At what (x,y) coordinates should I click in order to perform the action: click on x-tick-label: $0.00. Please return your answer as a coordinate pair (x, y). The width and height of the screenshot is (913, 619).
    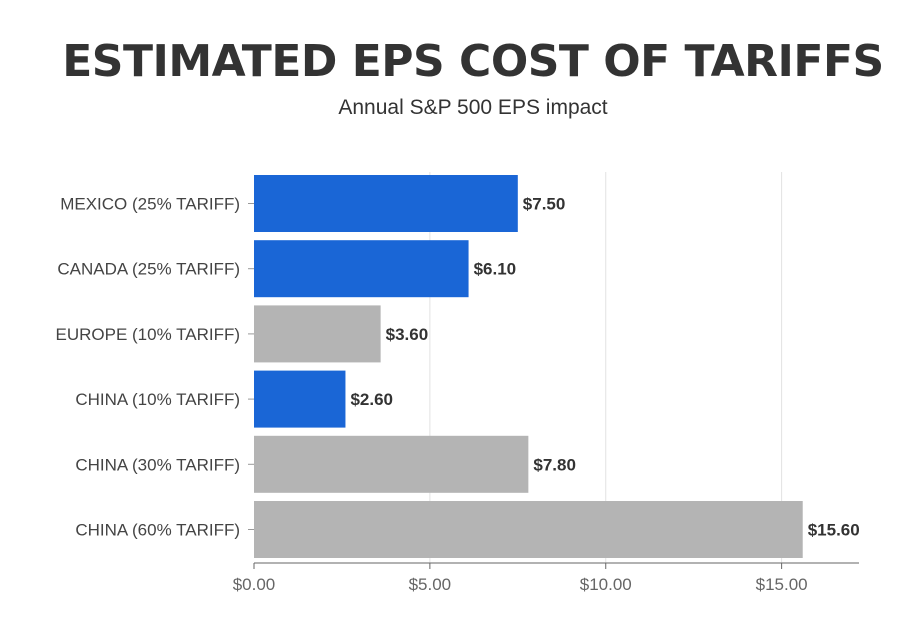
    Looking at the image, I should click on (254, 584).